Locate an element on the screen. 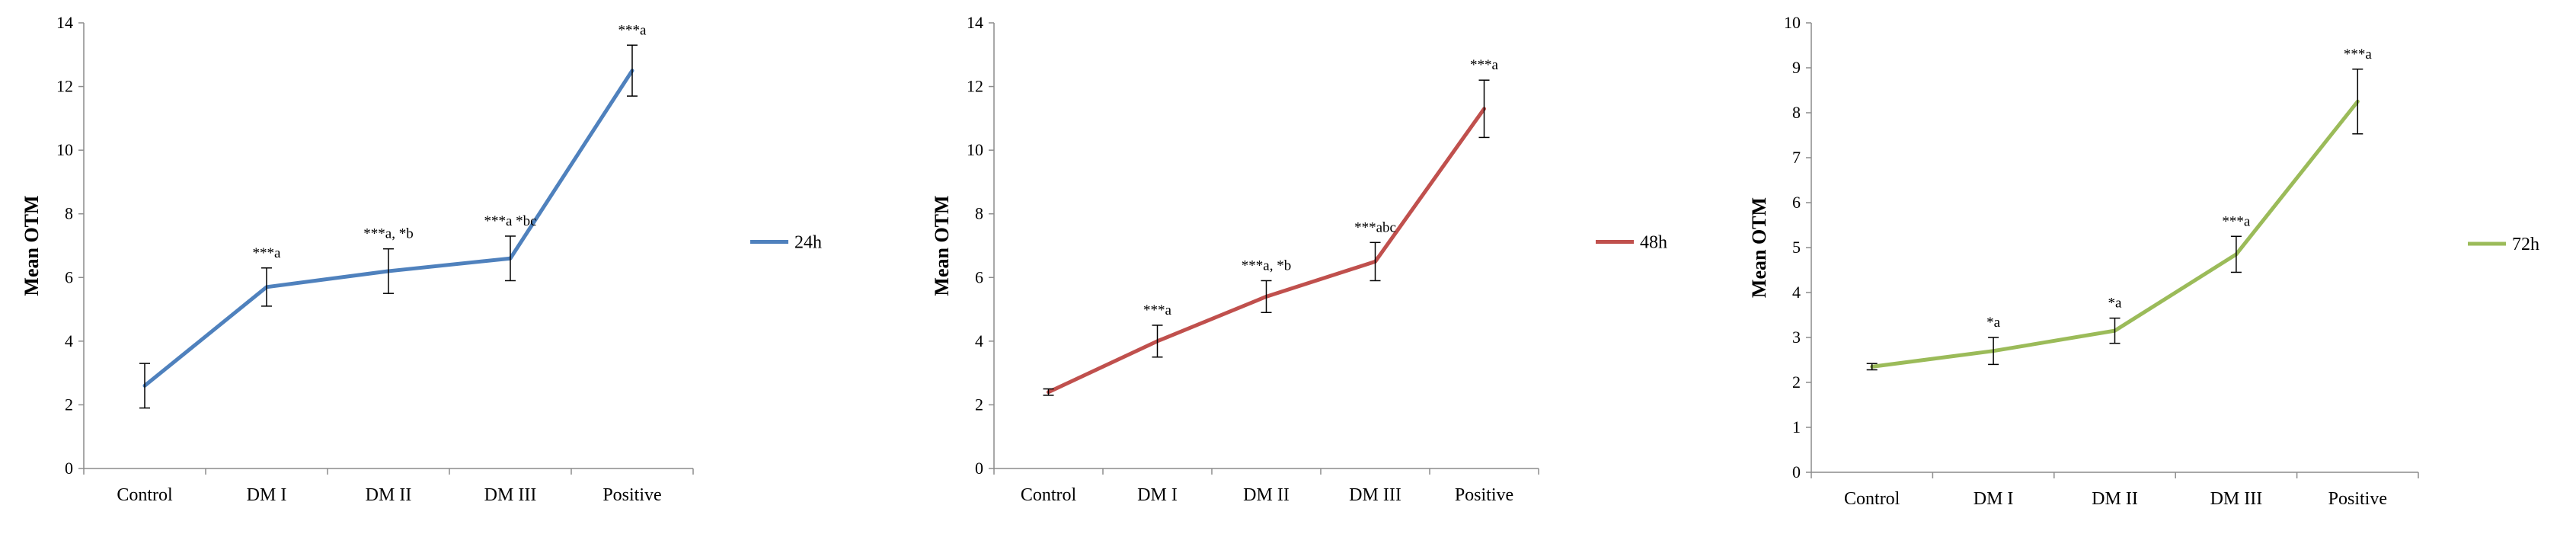  y-tick-label: 3 is located at coordinates (1797, 337).